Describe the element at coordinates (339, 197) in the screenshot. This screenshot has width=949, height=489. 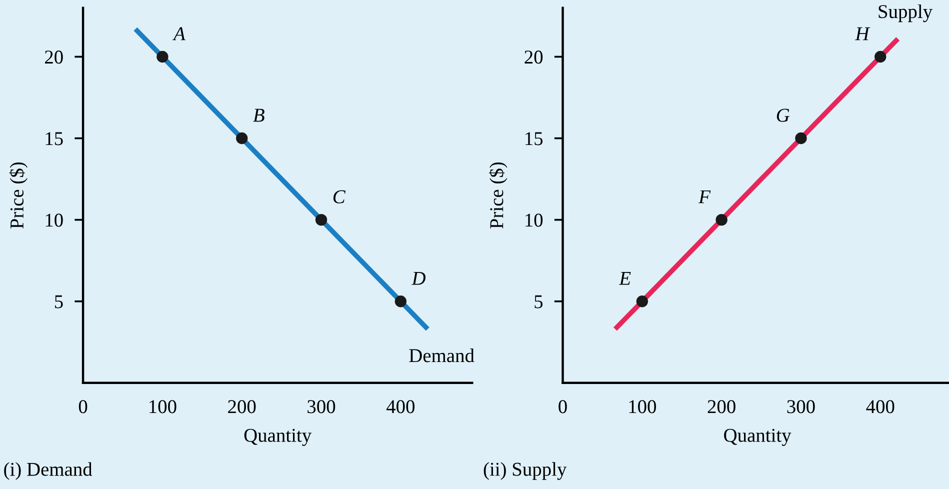
I see `annotation: C` at that location.